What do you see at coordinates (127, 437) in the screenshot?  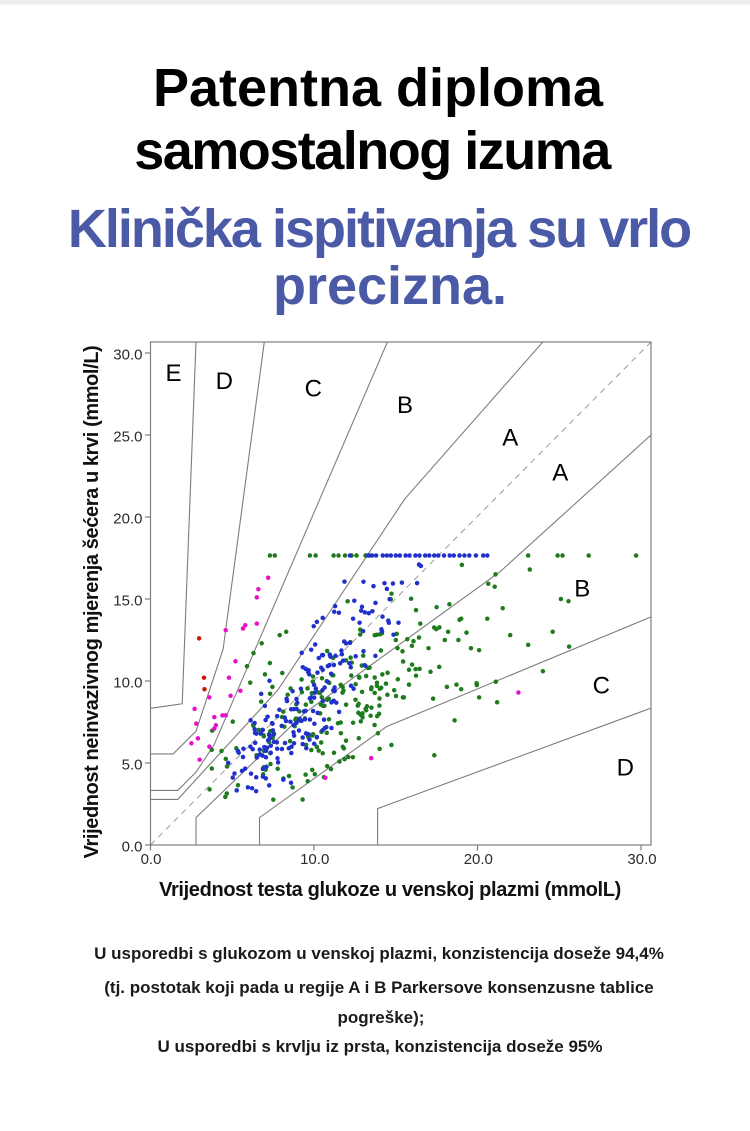 I see `svg-text: 25.0` at bounding box center [127, 437].